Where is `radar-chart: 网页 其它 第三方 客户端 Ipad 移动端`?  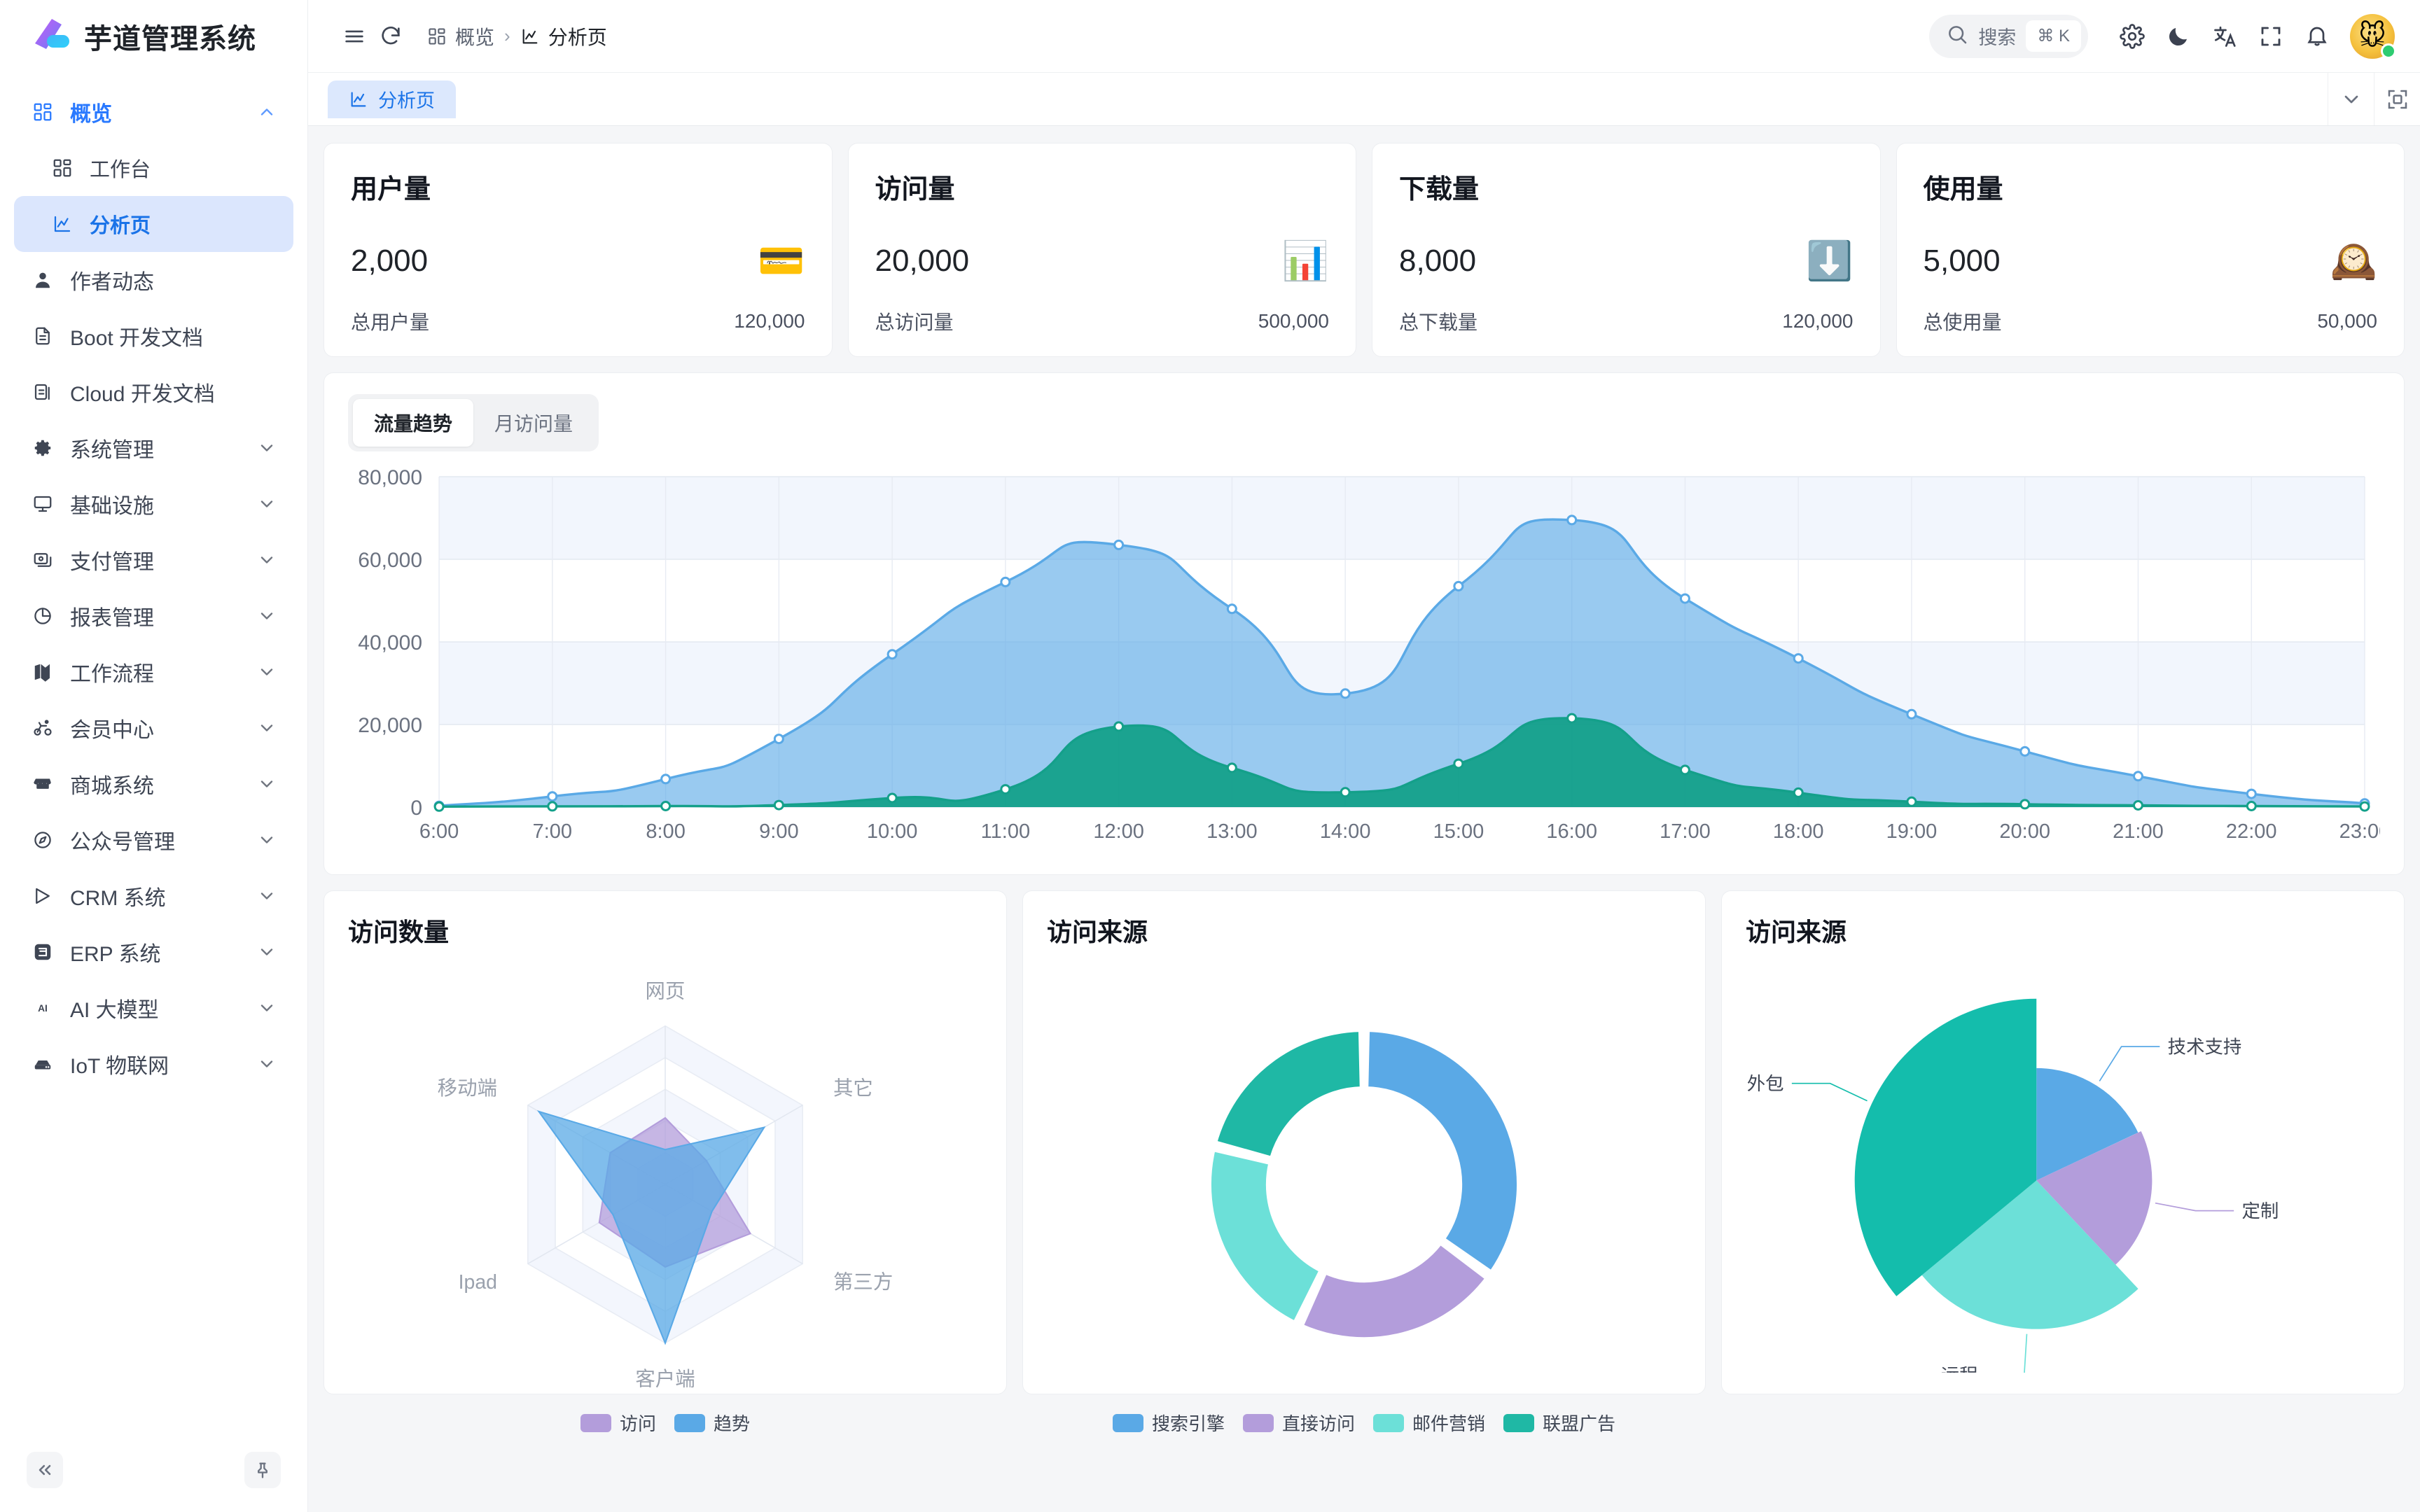 radar-chart: 网页 其它 第三方 客户端 Ipad 移动端 is located at coordinates (665, 1177).